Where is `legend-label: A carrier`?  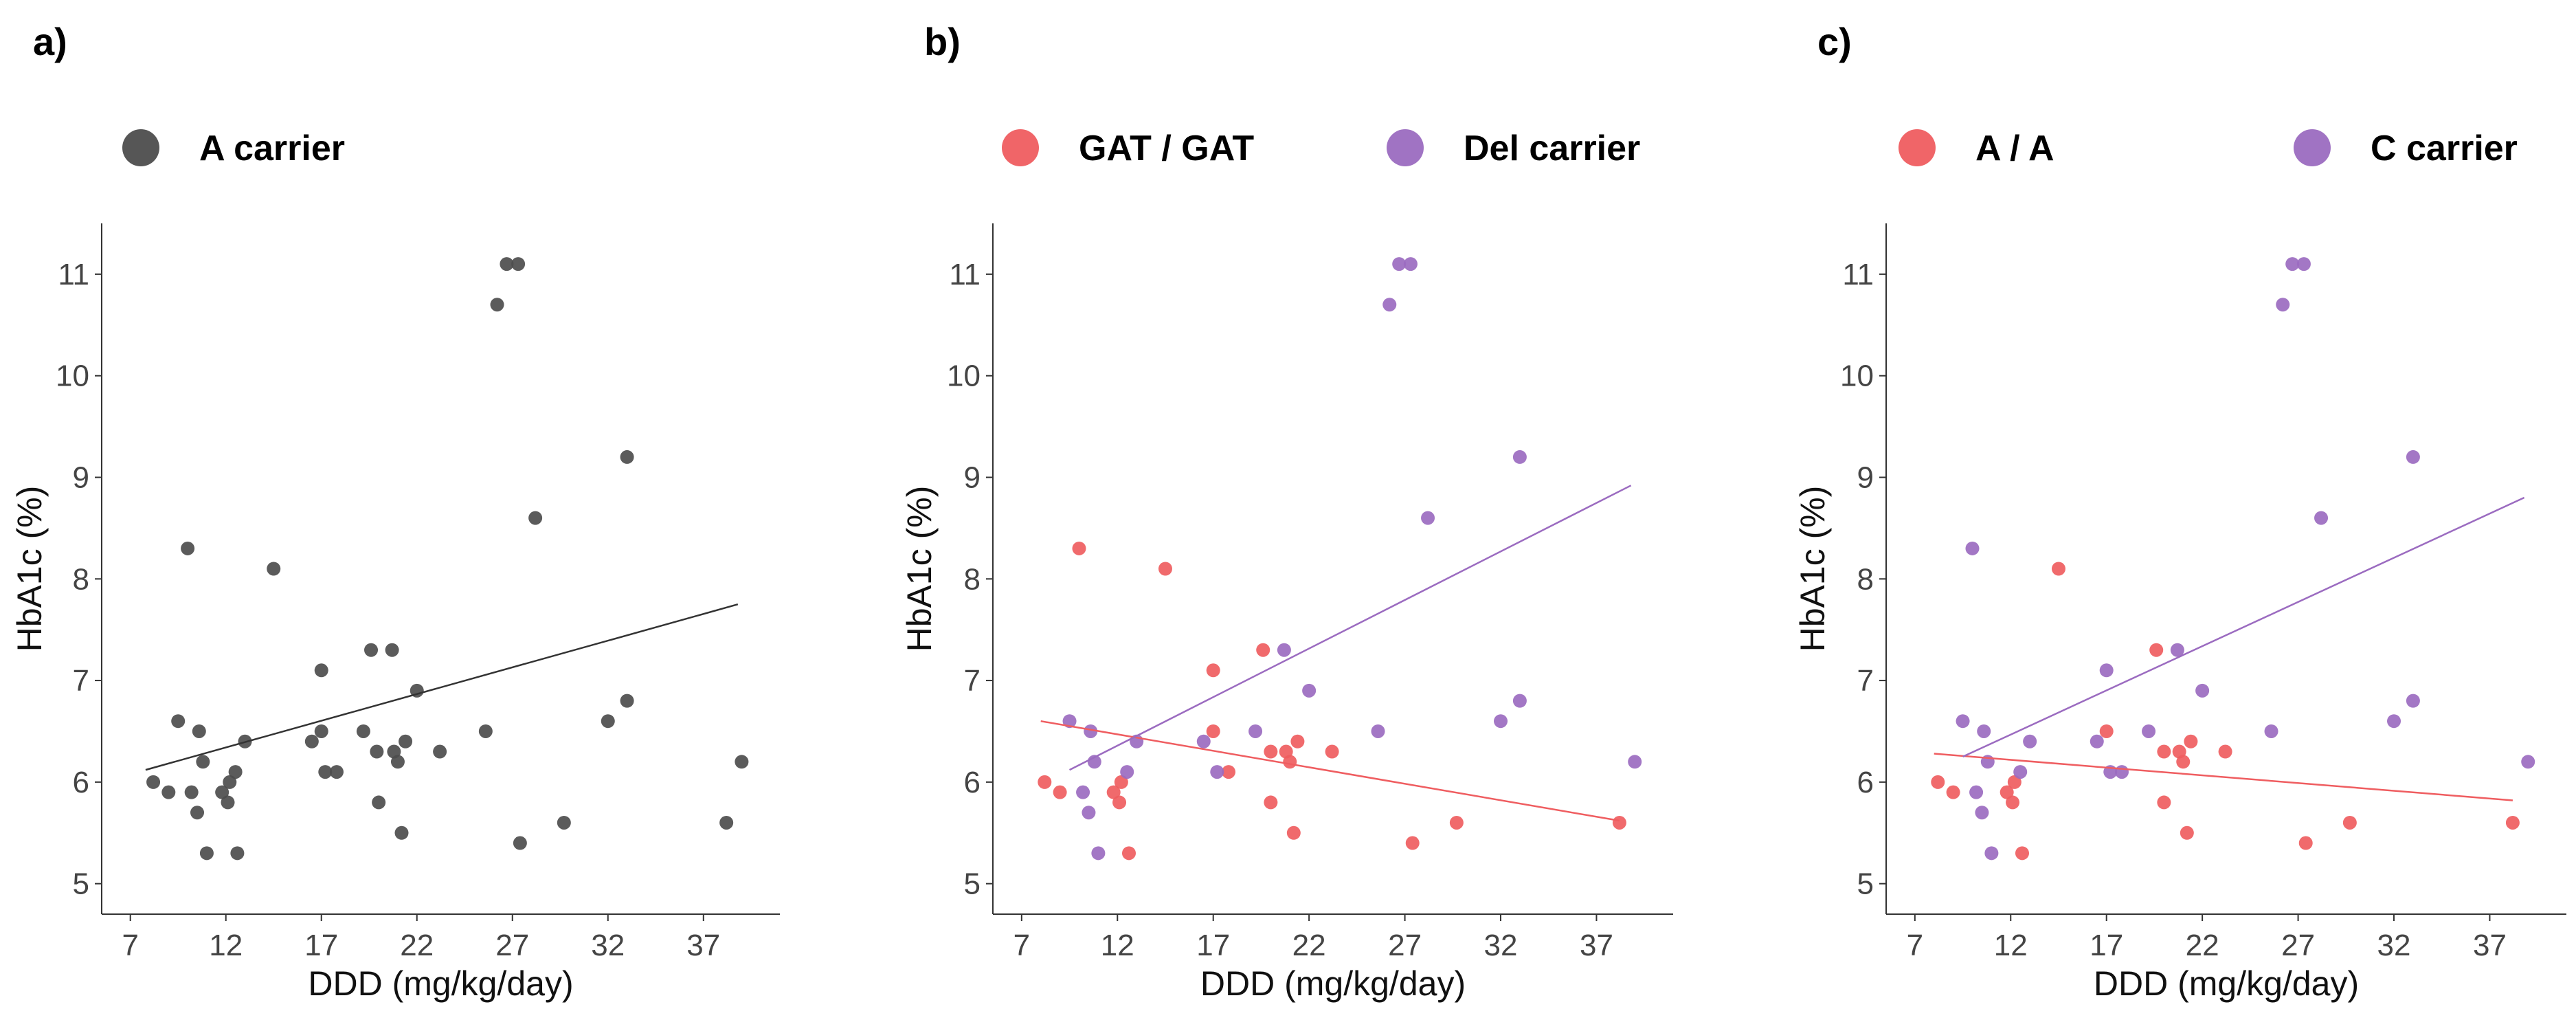 legend-label: A carrier is located at coordinates (272, 148).